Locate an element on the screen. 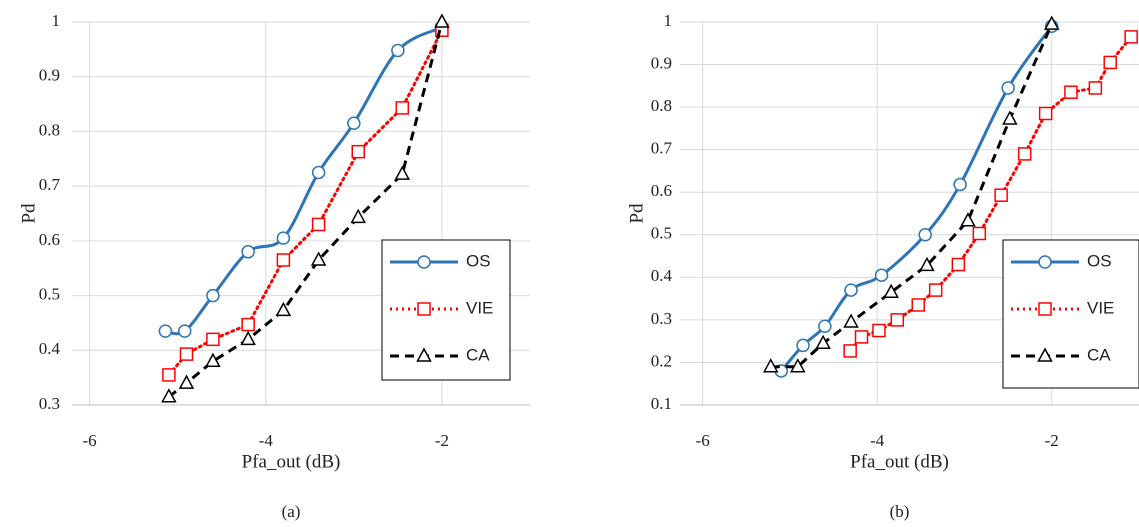 The width and height of the screenshot is (1139, 527). y-tick-label: 0.2 is located at coordinates (661, 360).